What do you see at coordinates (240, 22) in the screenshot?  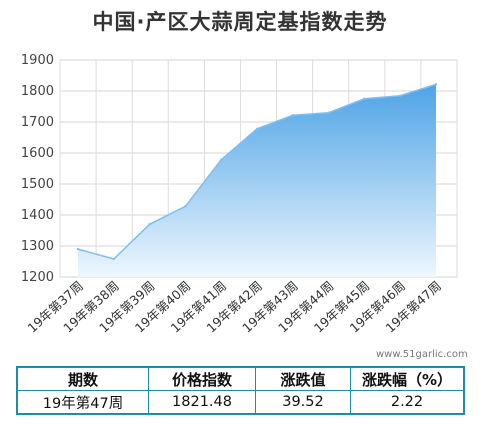 I see `chart-title: 中国·产区大蒜周定基指数走势` at bounding box center [240, 22].